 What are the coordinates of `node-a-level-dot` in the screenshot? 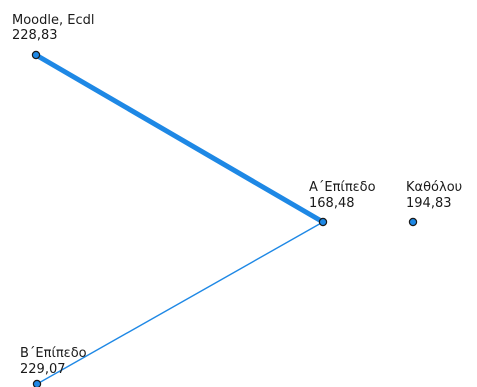 It's located at (323, 222).